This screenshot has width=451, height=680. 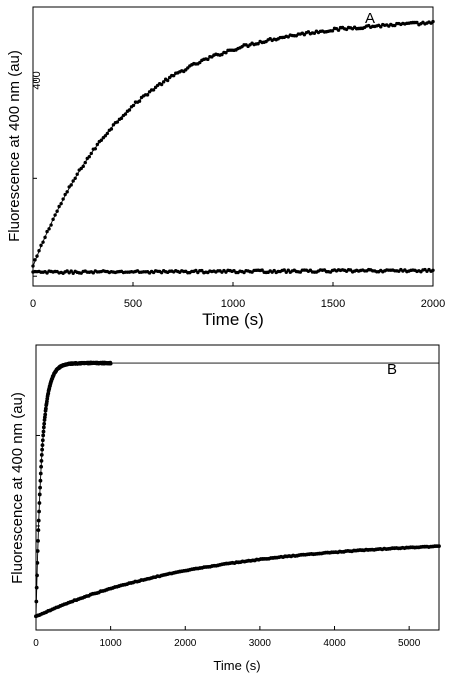 What do you see at coordinates (17, 488) in the screenshot?
I see `y-axis-title-b: Fluorescence at 400 nm (au)` at bounding box center [17, 488].